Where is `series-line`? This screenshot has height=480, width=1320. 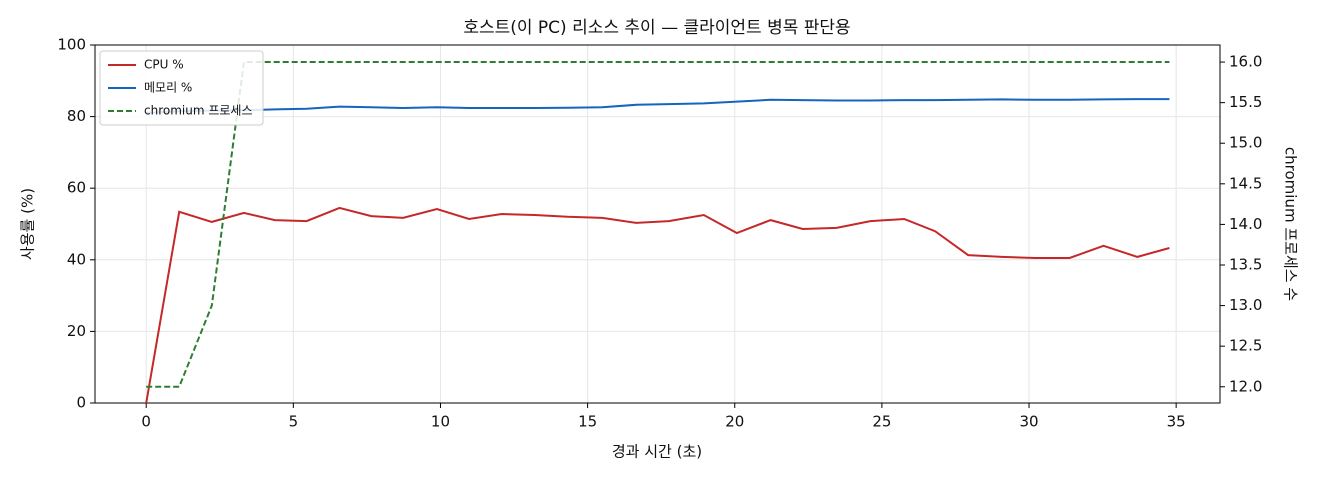
series-line is located at coordinates (658, 106).